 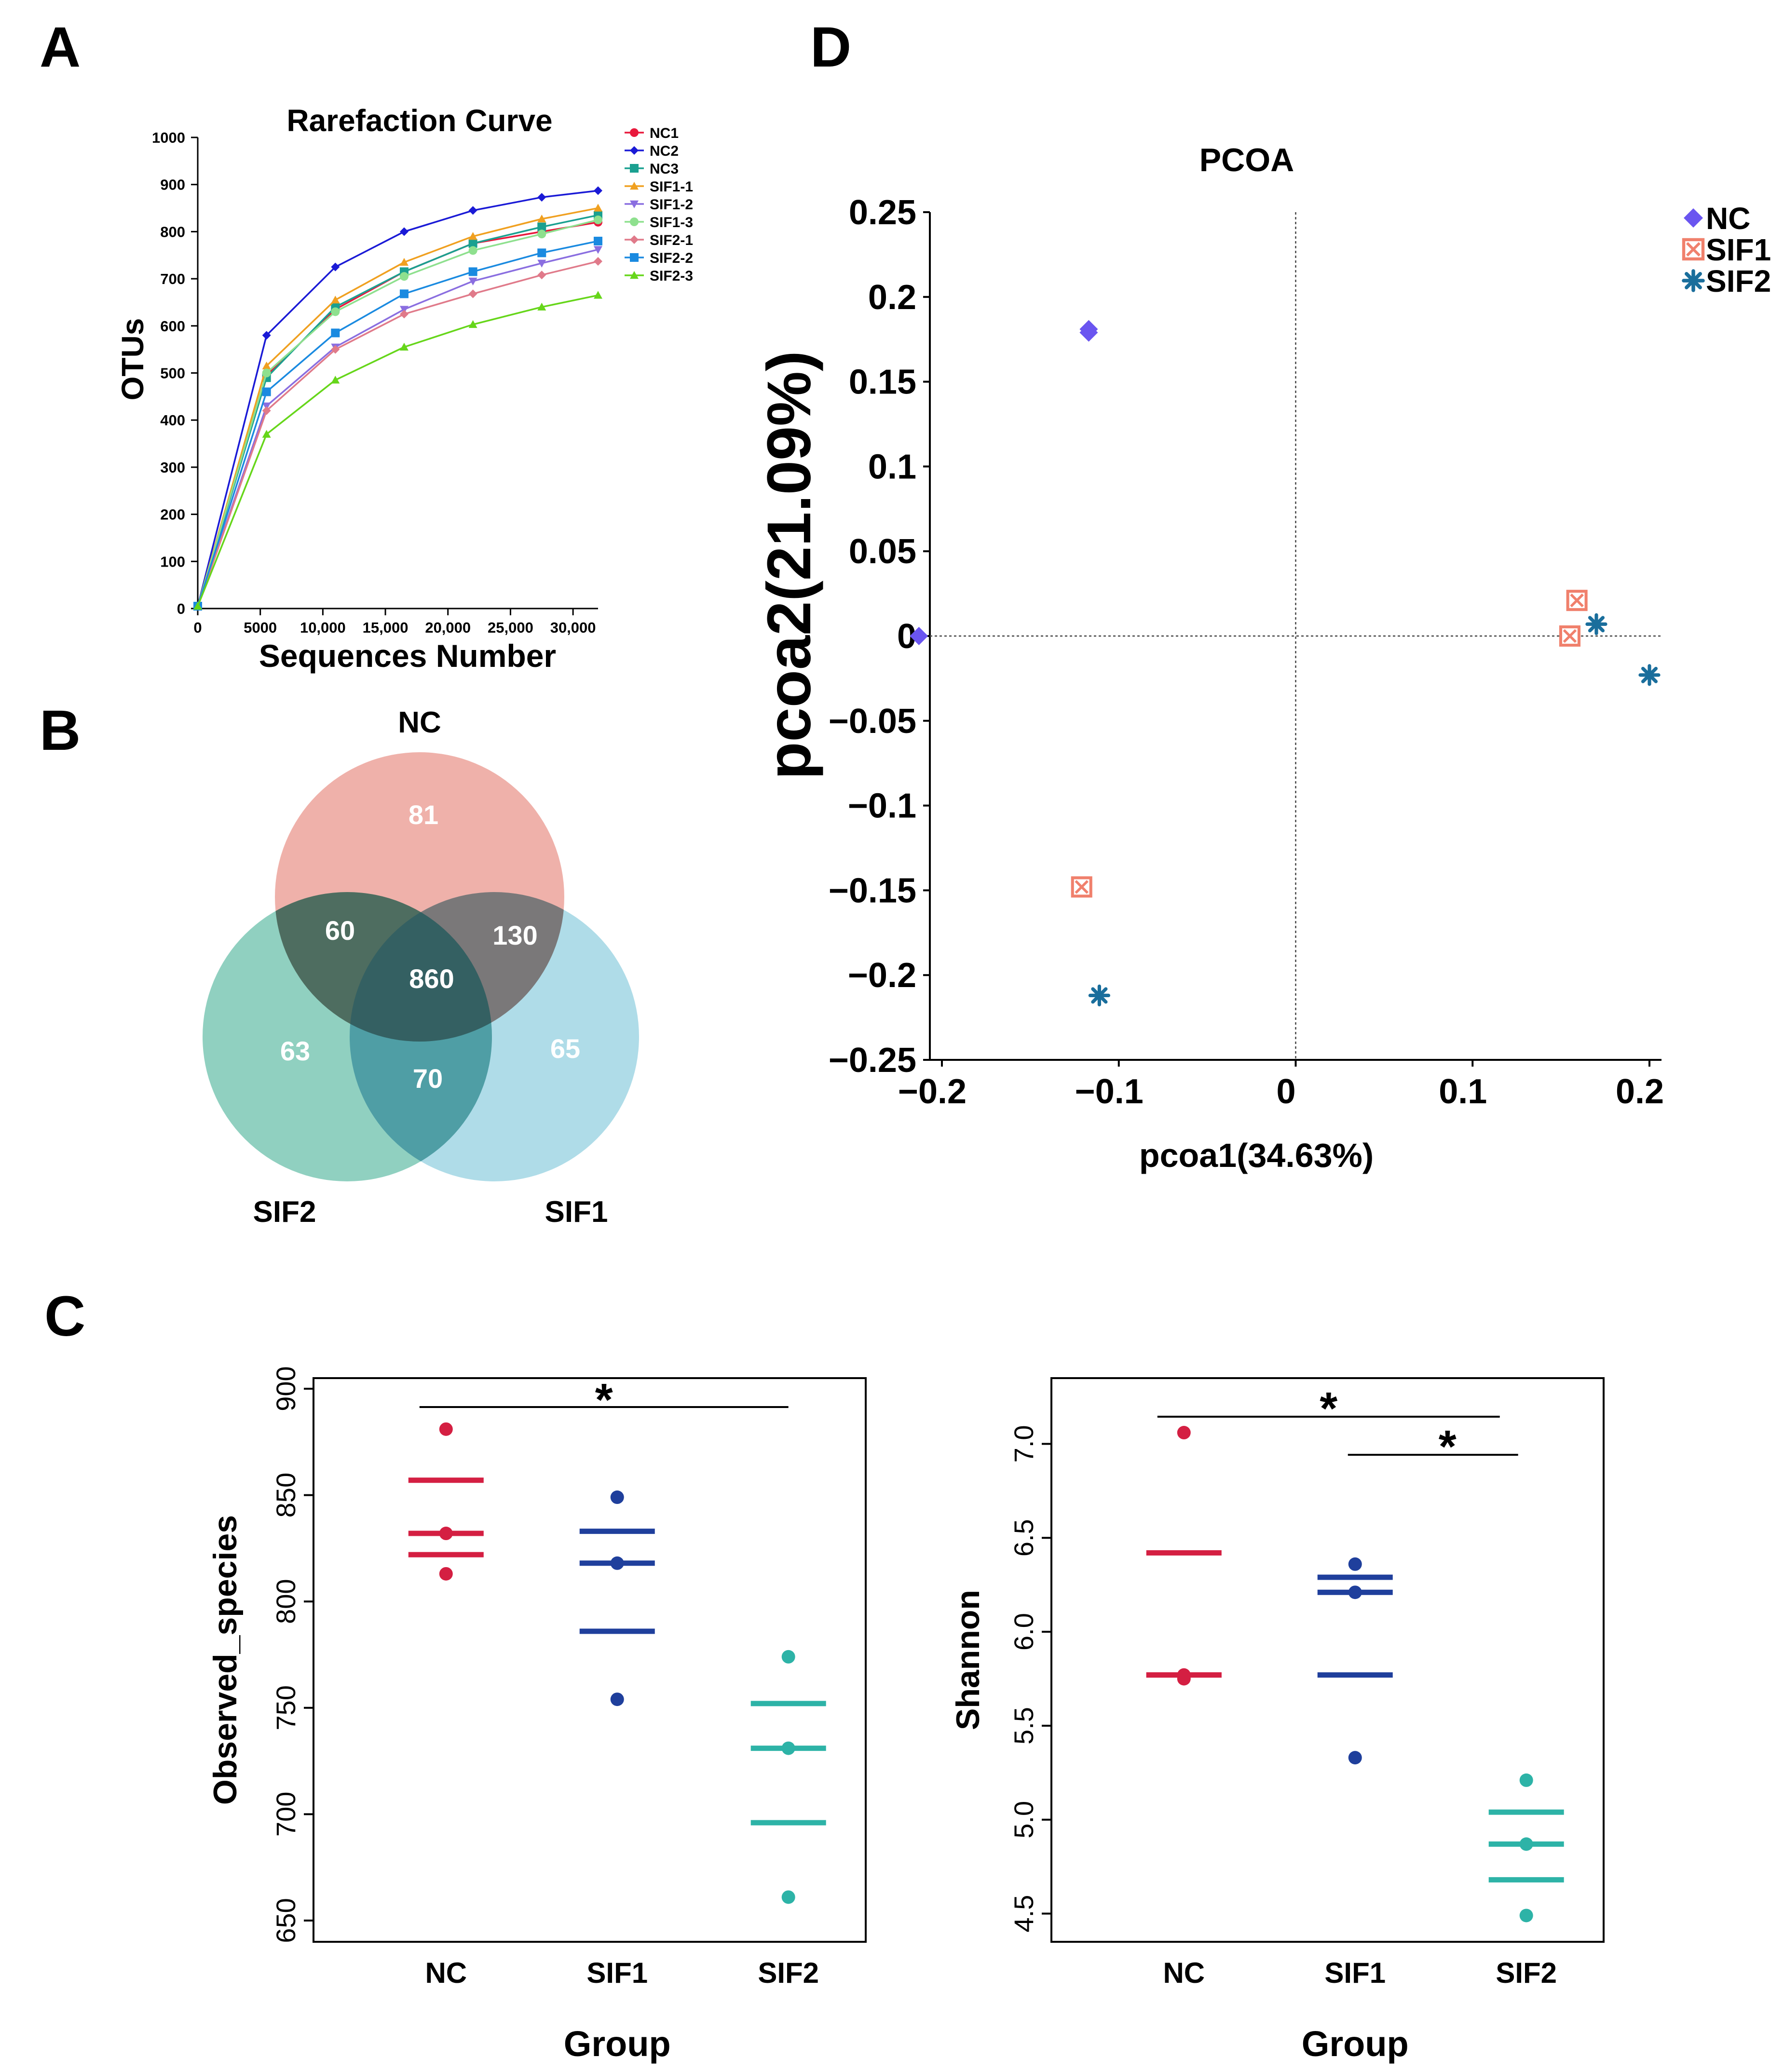 What do you see at coordinates (1640, 1092) in the screenshot?
I see `x-tick-label: 0.2` at bounding box center [1640, 1092].